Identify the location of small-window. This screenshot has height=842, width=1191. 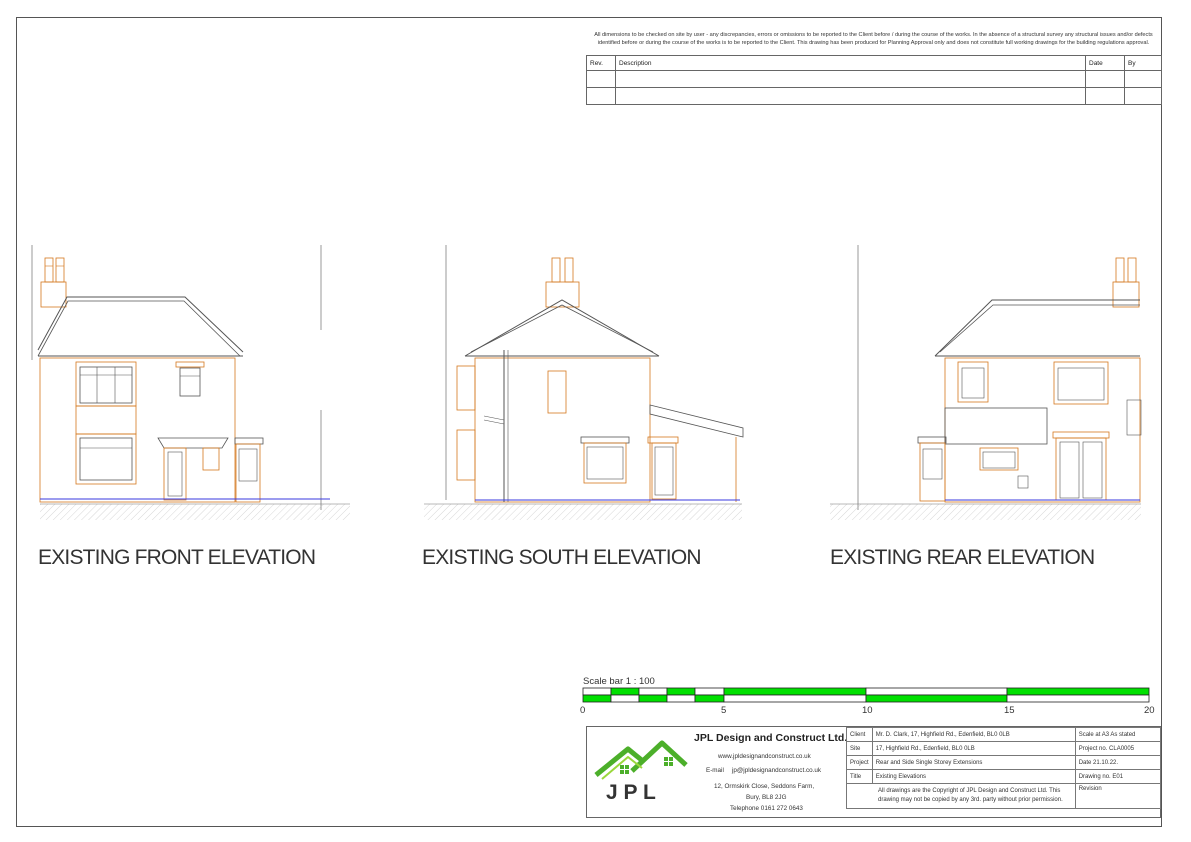
(190, 379).